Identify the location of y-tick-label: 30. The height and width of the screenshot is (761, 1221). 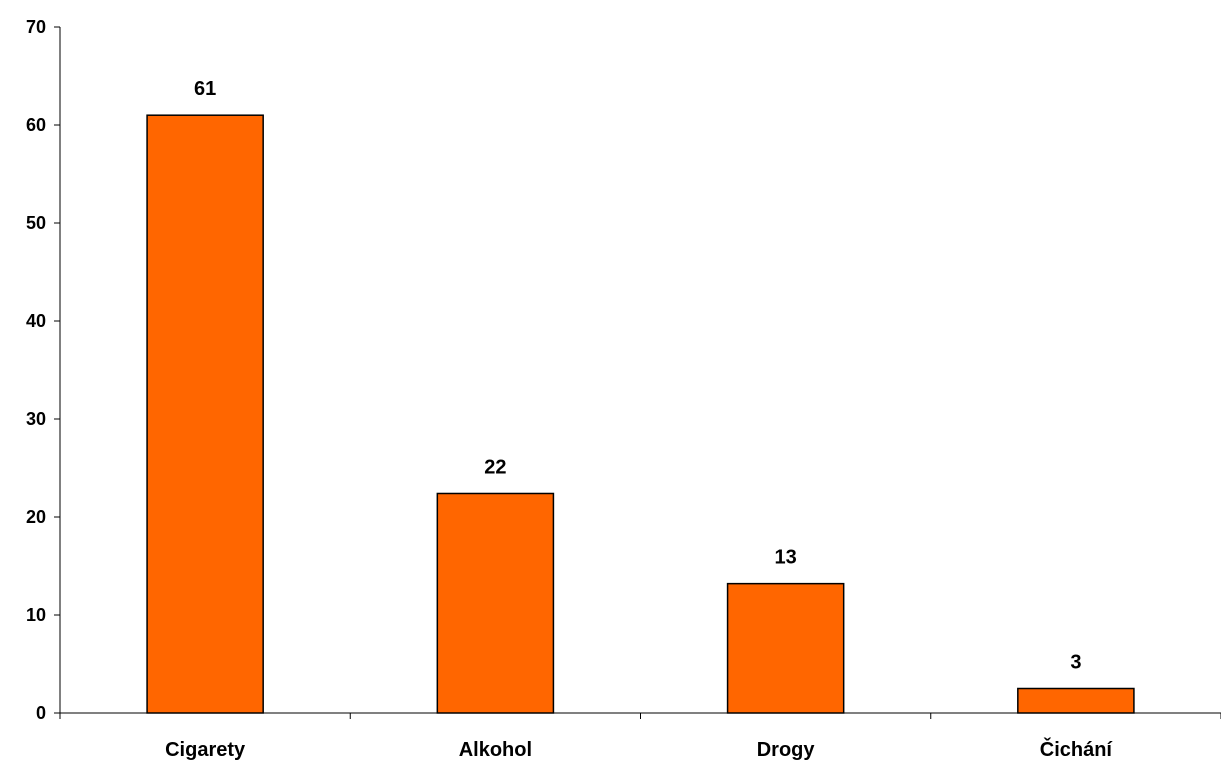
(36, 419).